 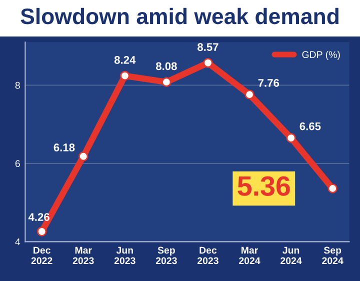 What do you see at coordinates (291, 255) in the screenshot?
I see `x-tick-label: Jun 2024` at bounding box center [291, 255].